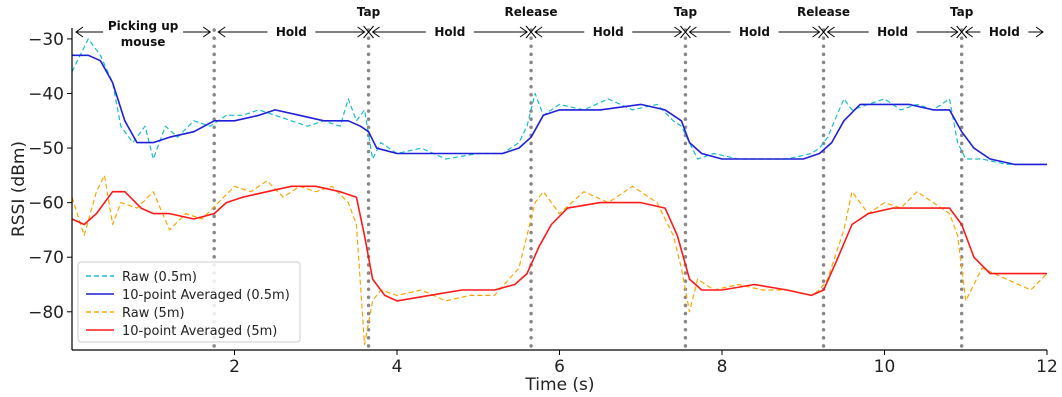 This screenshot has height=397, width=1062. What do you see at coordinates (892, 32) in the screenshot?
I see `phase-label-9: Hold` at bounding box center [892, 32].